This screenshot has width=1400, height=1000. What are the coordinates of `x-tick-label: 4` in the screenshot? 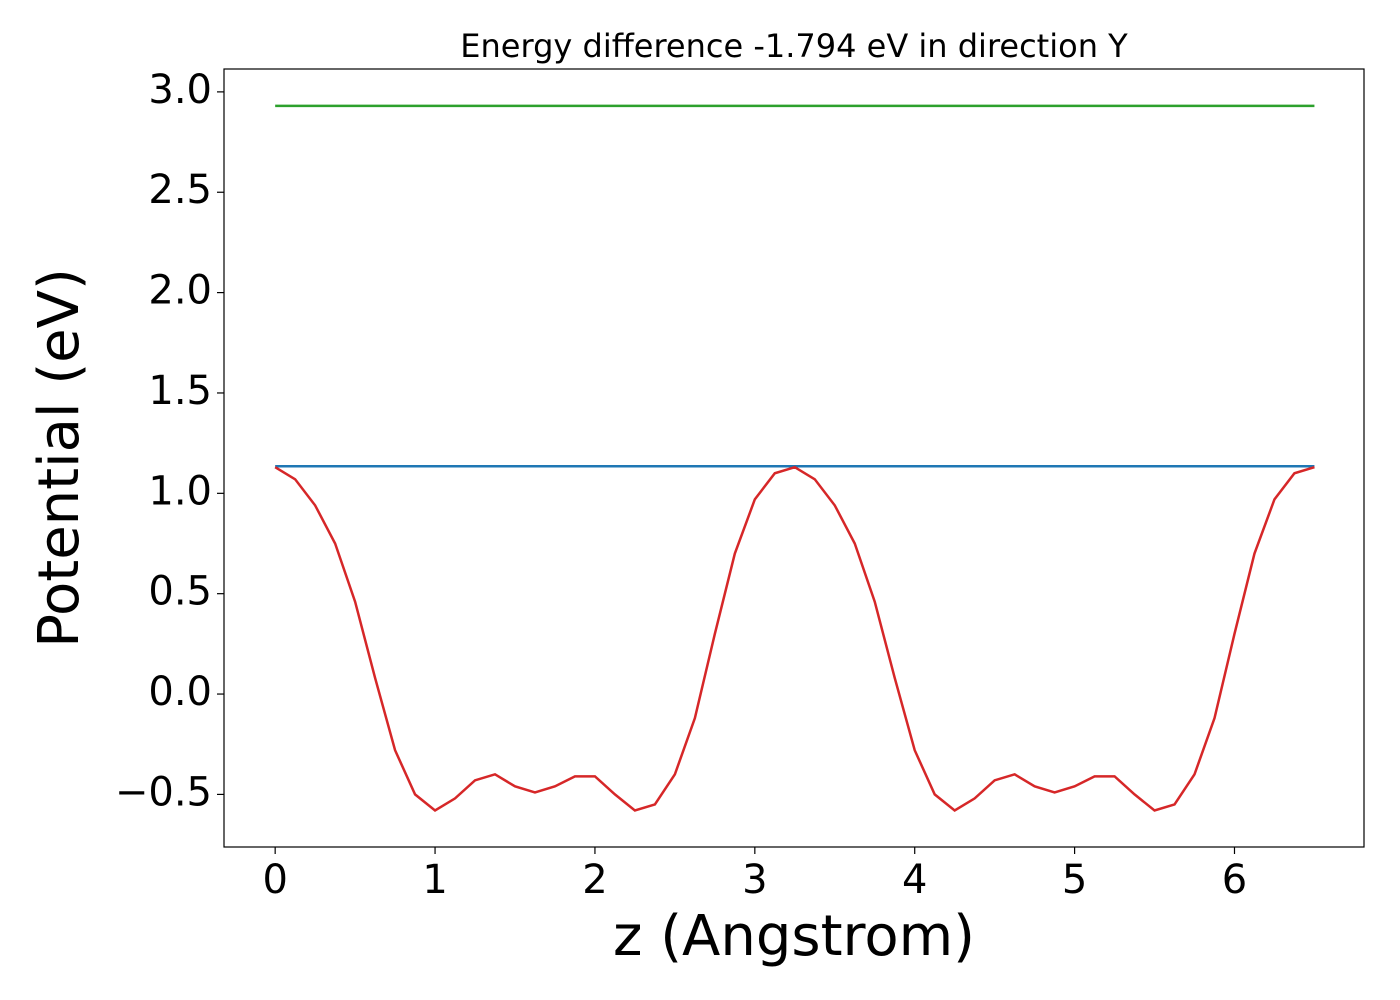 It's located at (914, 880).